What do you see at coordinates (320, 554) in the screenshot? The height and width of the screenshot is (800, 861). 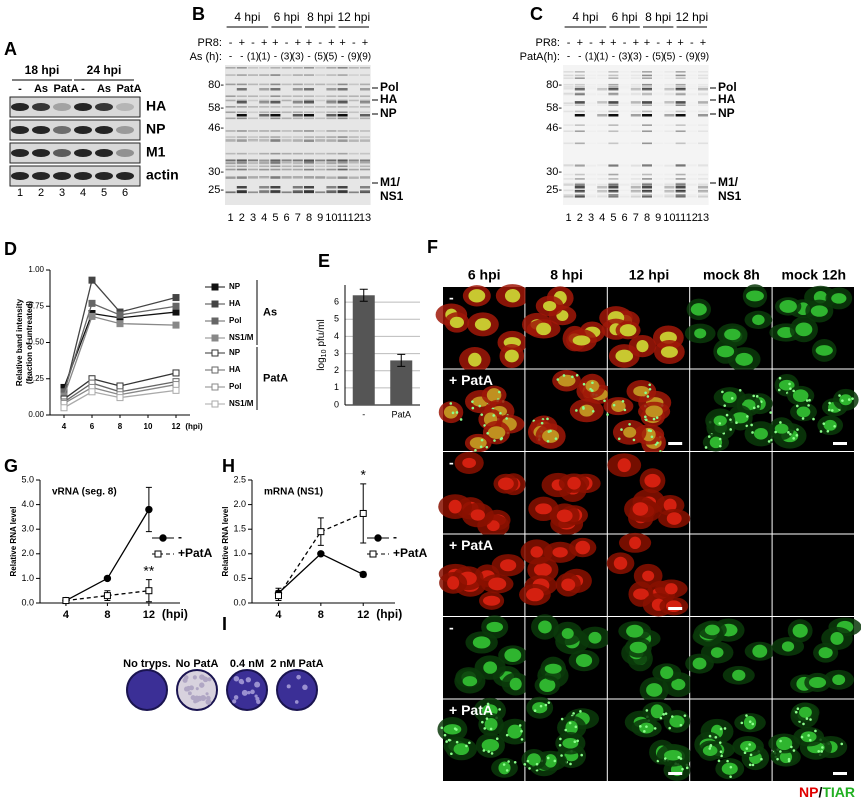 I see `data-line` at bounding box center [320, 554].